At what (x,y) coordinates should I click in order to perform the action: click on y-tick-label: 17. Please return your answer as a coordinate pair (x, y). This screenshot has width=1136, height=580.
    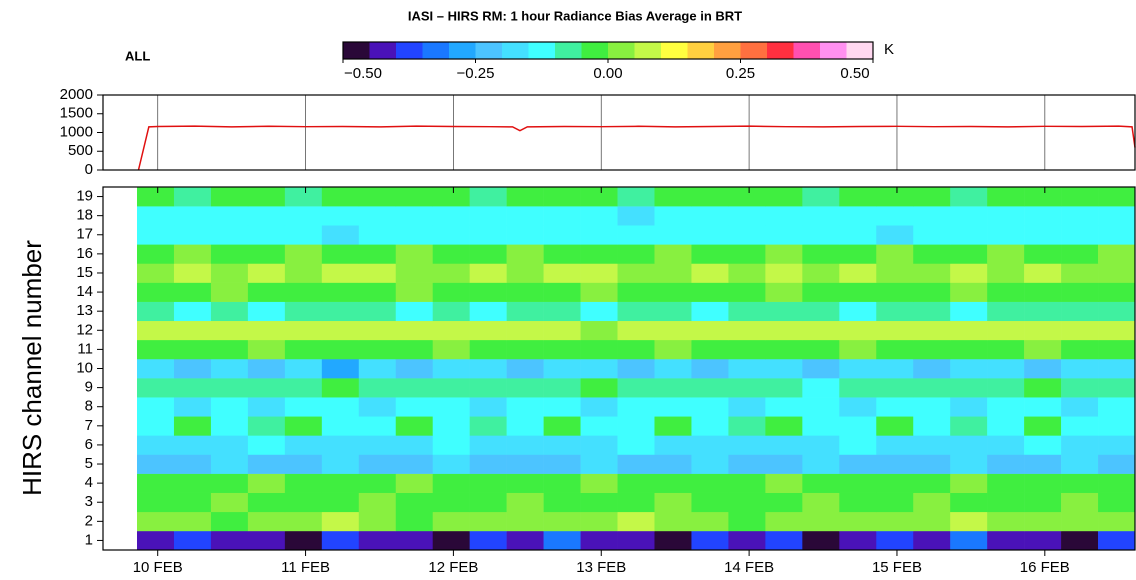
    Looking at the image, I should click on (84, 234).